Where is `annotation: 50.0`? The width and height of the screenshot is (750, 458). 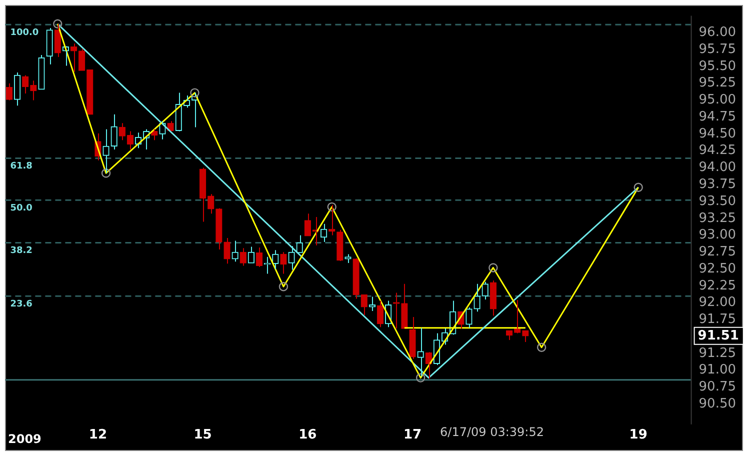 annotation: 50.0 is located at coordinates (21, 209).